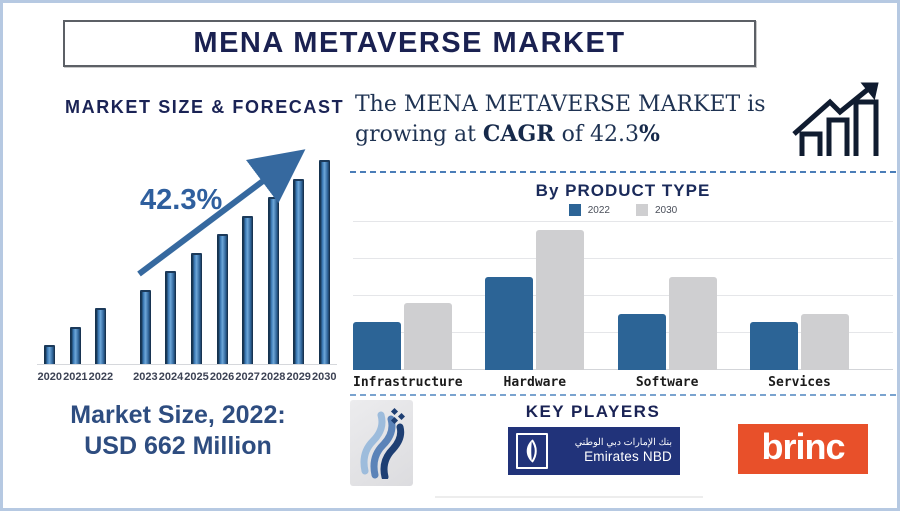 This screenshot has width=900, height=511. I want to click on headline-cagr: CAGR, so click(518, 133).